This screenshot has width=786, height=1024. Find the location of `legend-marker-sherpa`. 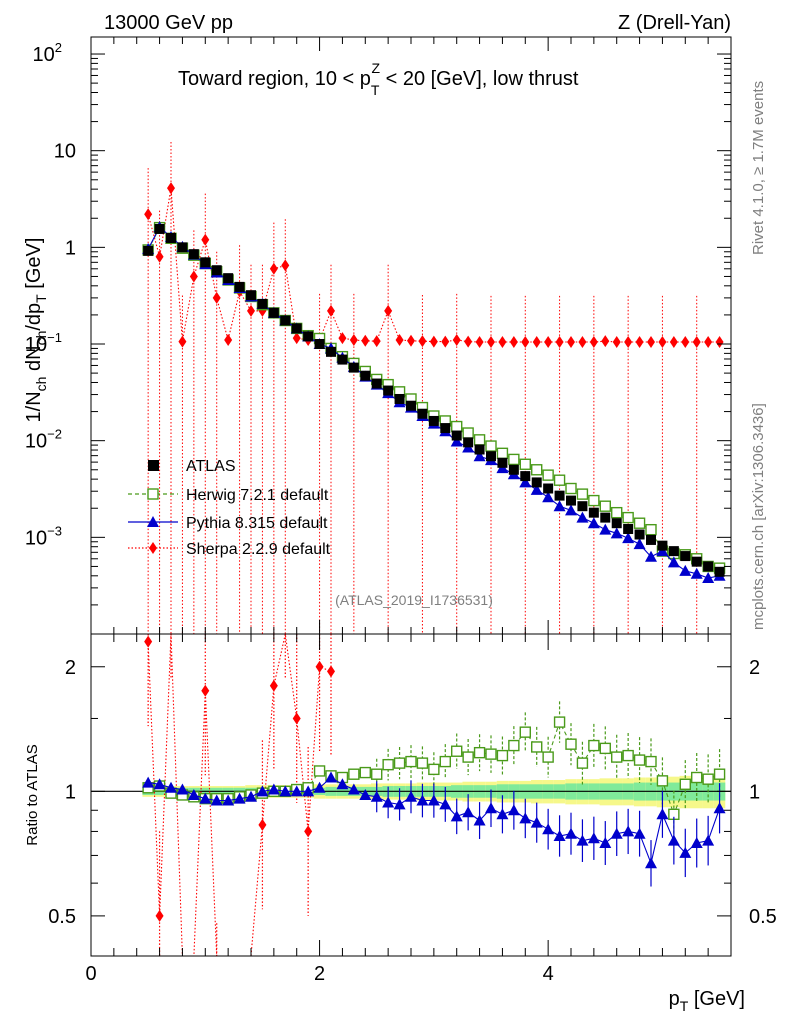

legend-marker-sherpa is located at coordinates (153, 548).